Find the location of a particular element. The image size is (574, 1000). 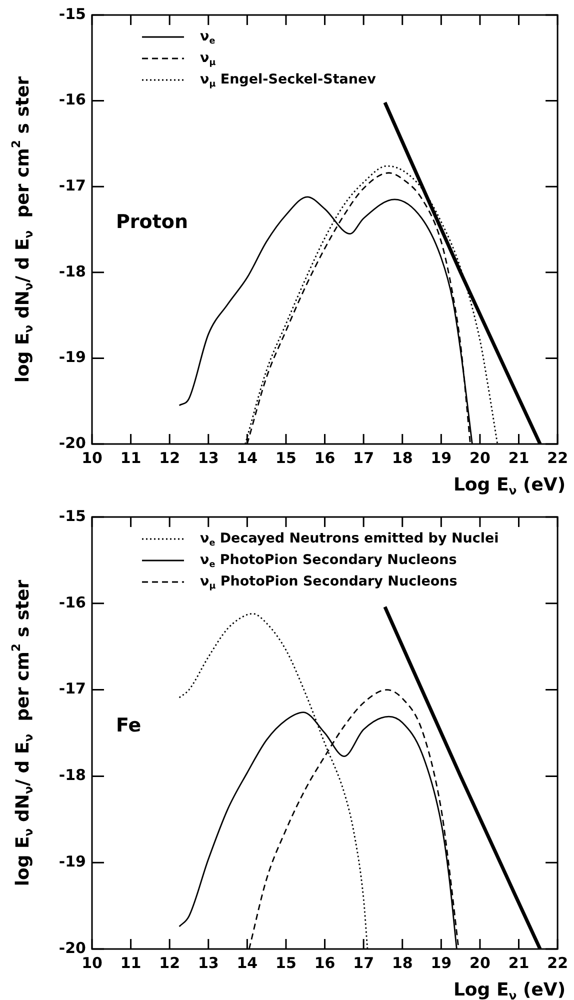

annotation: Proton is located at coordinates (152, 222).